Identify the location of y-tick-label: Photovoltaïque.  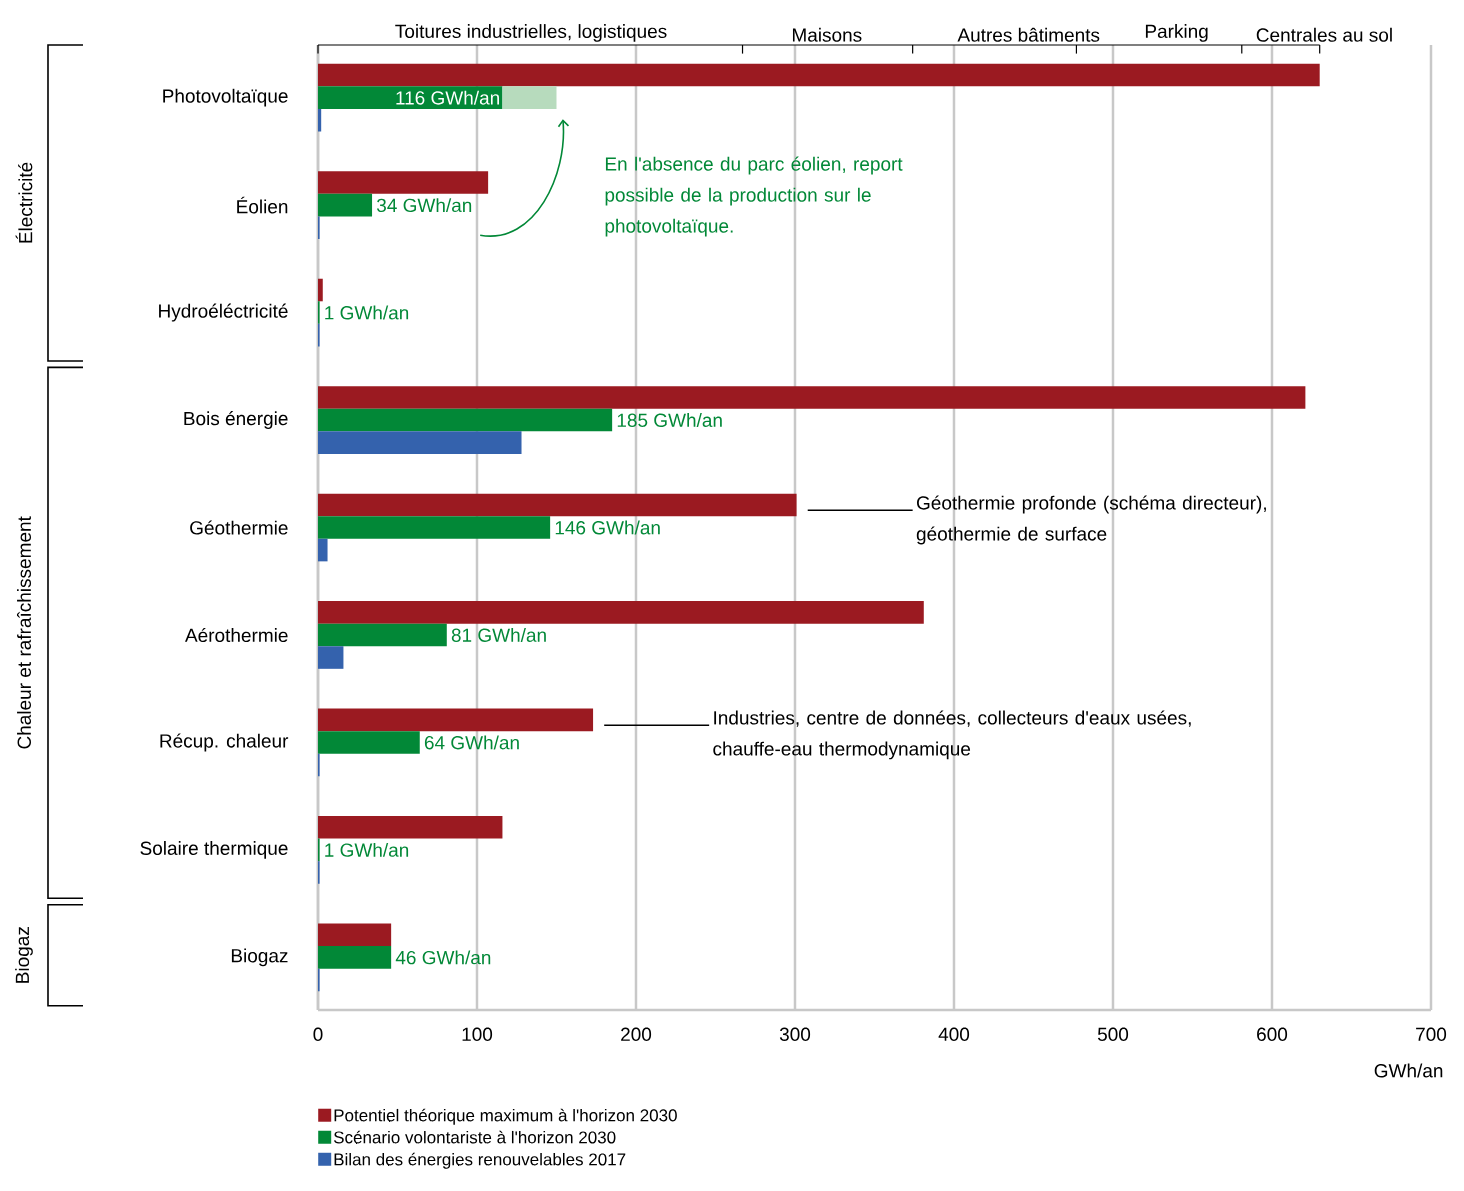
(225, 97).